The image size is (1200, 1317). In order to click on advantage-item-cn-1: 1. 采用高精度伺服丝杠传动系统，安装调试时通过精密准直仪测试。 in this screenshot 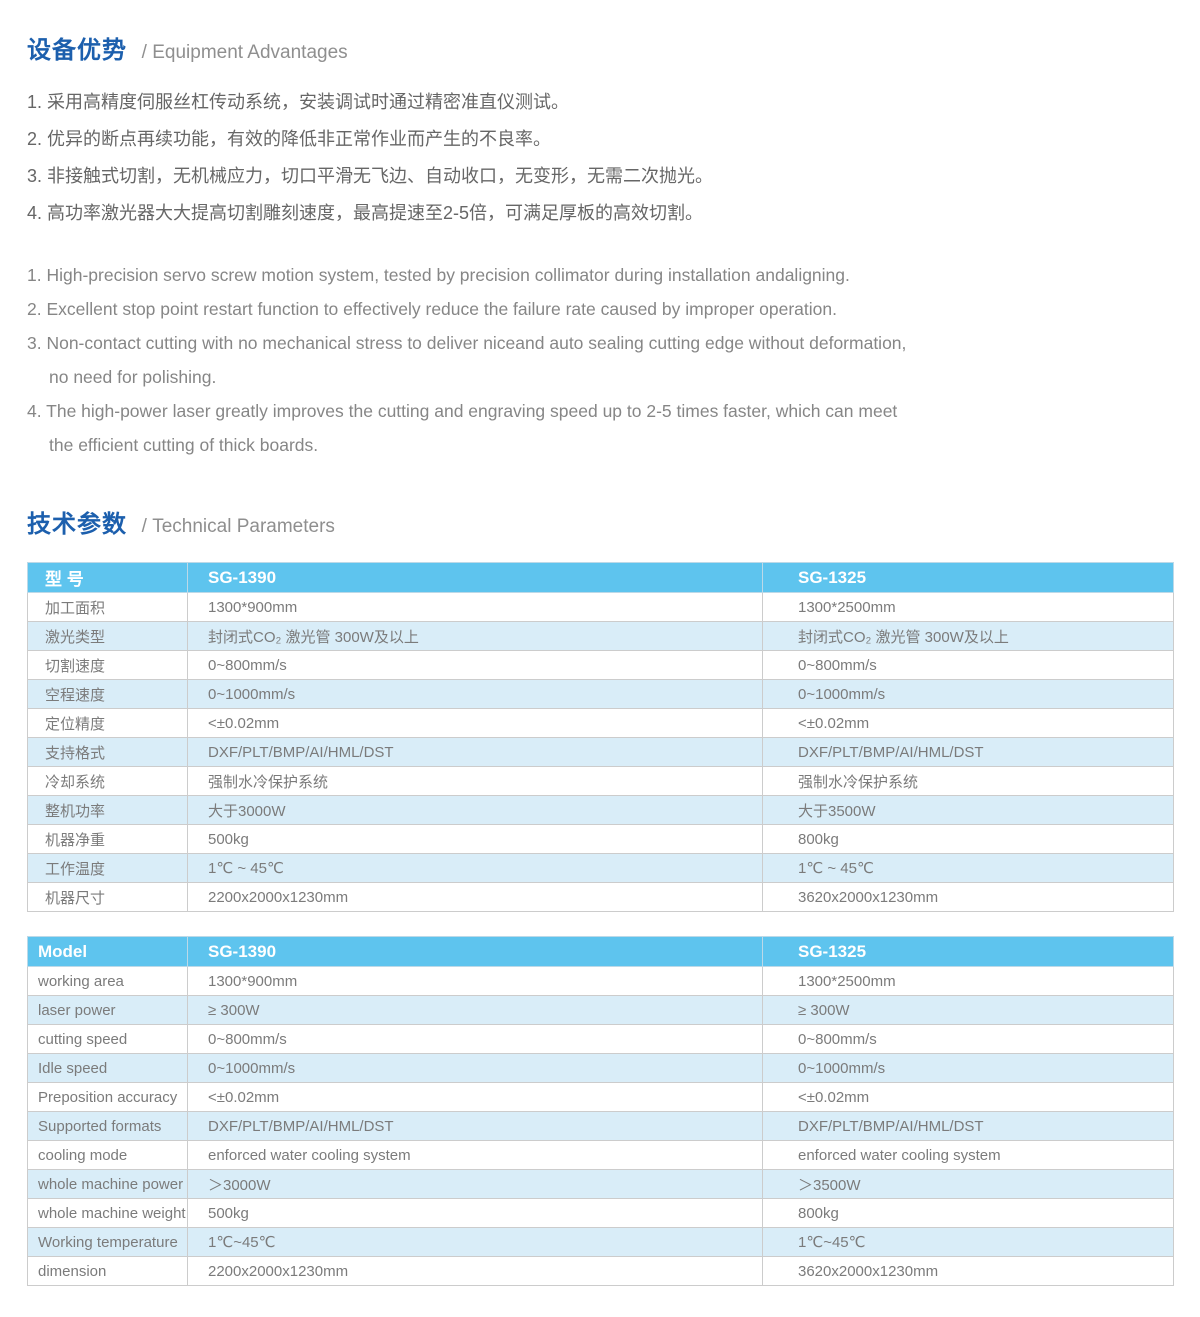, I will do `click(298, 102)`.